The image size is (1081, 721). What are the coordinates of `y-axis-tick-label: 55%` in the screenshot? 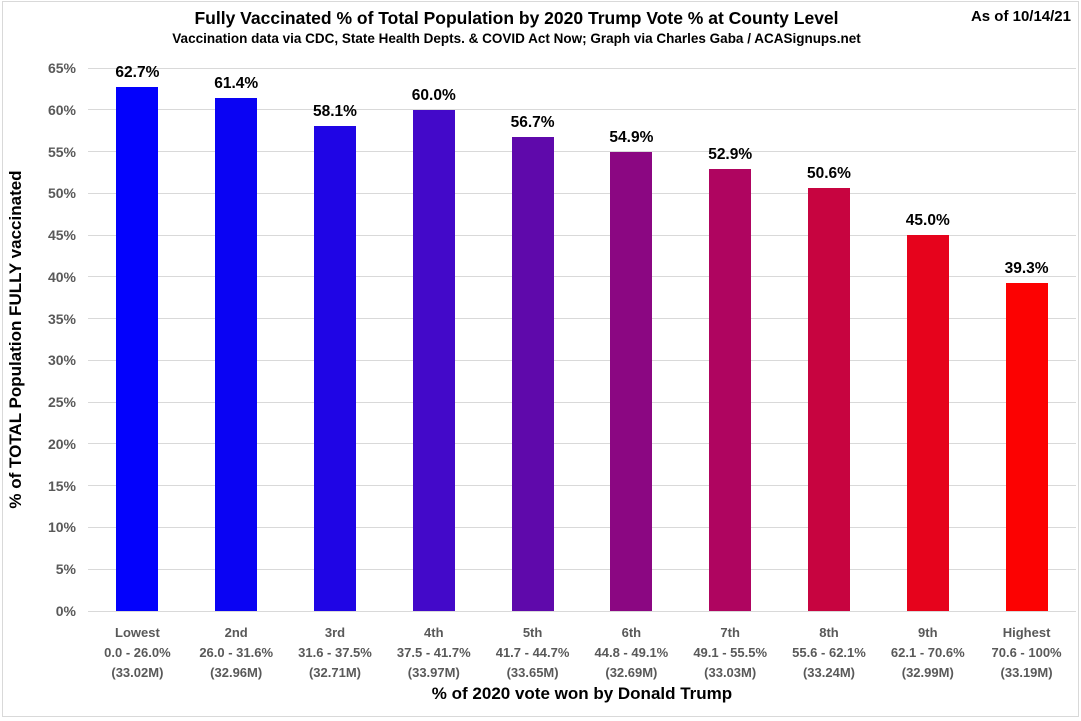 It's located at (61, 151).